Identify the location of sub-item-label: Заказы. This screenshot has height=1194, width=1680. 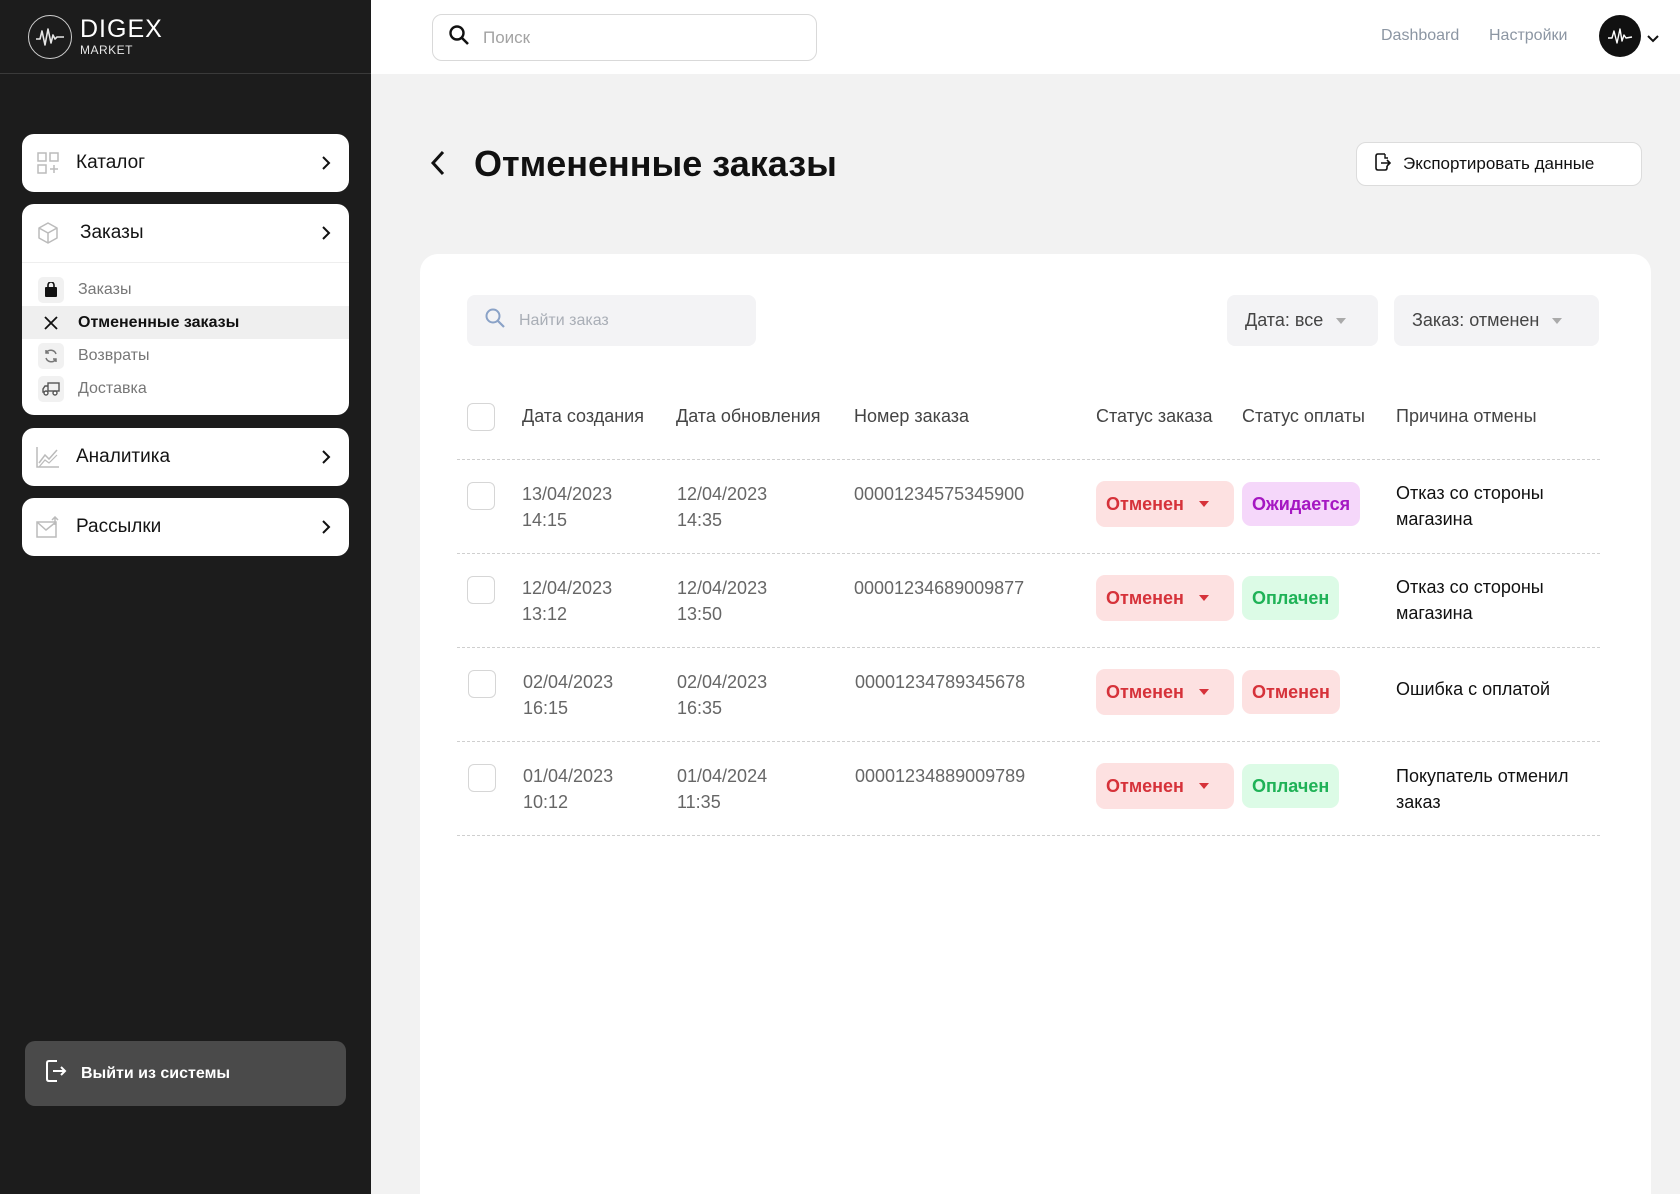
(105, 289).